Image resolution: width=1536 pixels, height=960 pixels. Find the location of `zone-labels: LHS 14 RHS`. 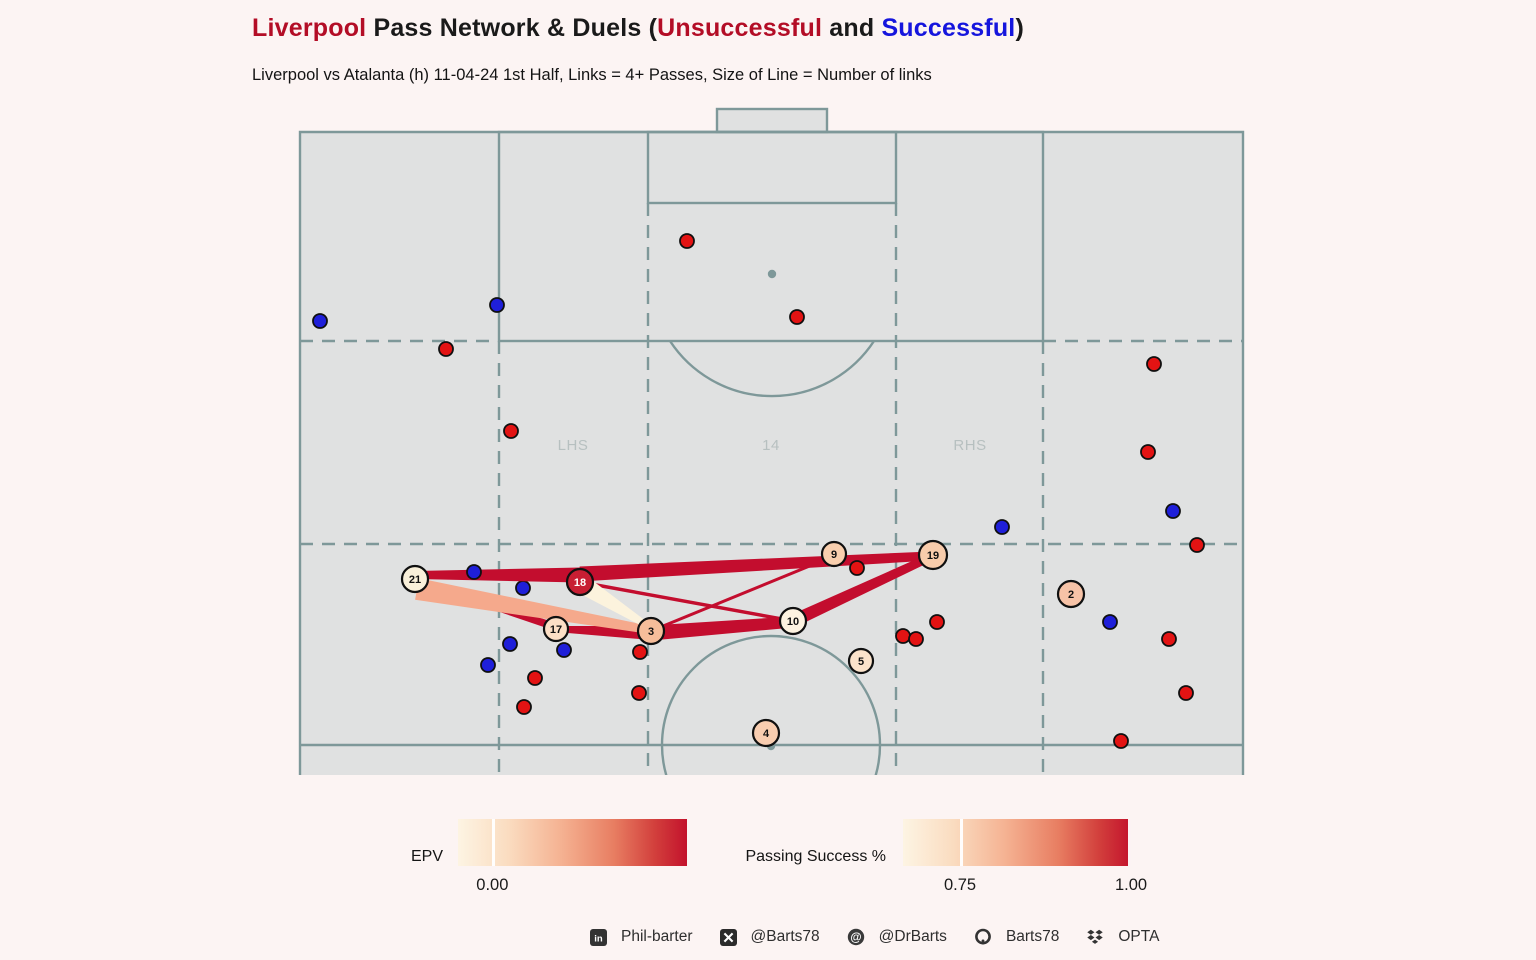

zone-labels: LHS 14 RHS is located at coordinates (772, 445).